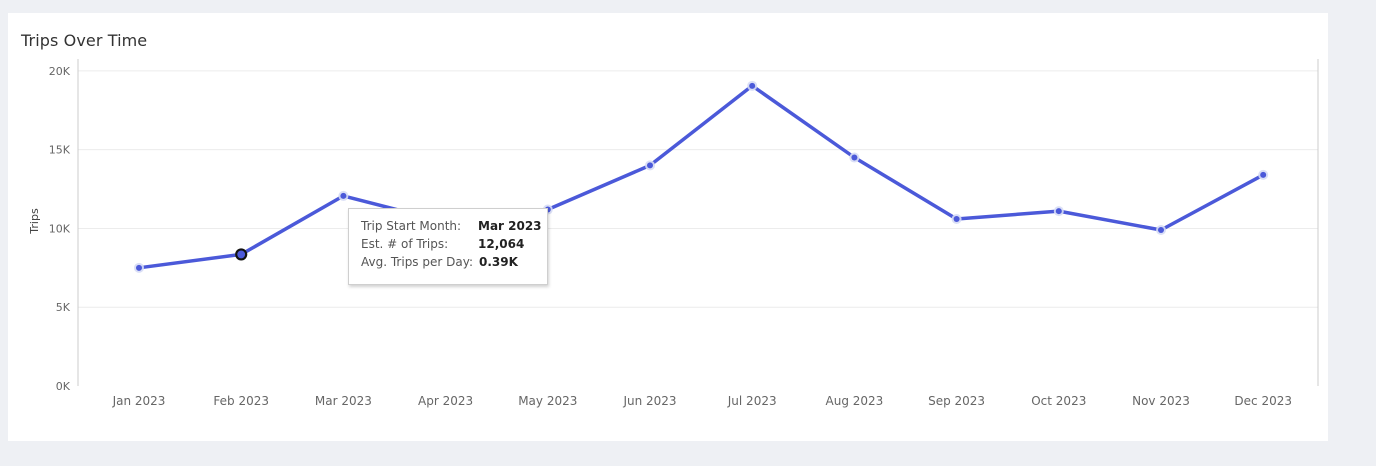  I want to click on x-tick-label: Nov 2023, so click(1161, 401).